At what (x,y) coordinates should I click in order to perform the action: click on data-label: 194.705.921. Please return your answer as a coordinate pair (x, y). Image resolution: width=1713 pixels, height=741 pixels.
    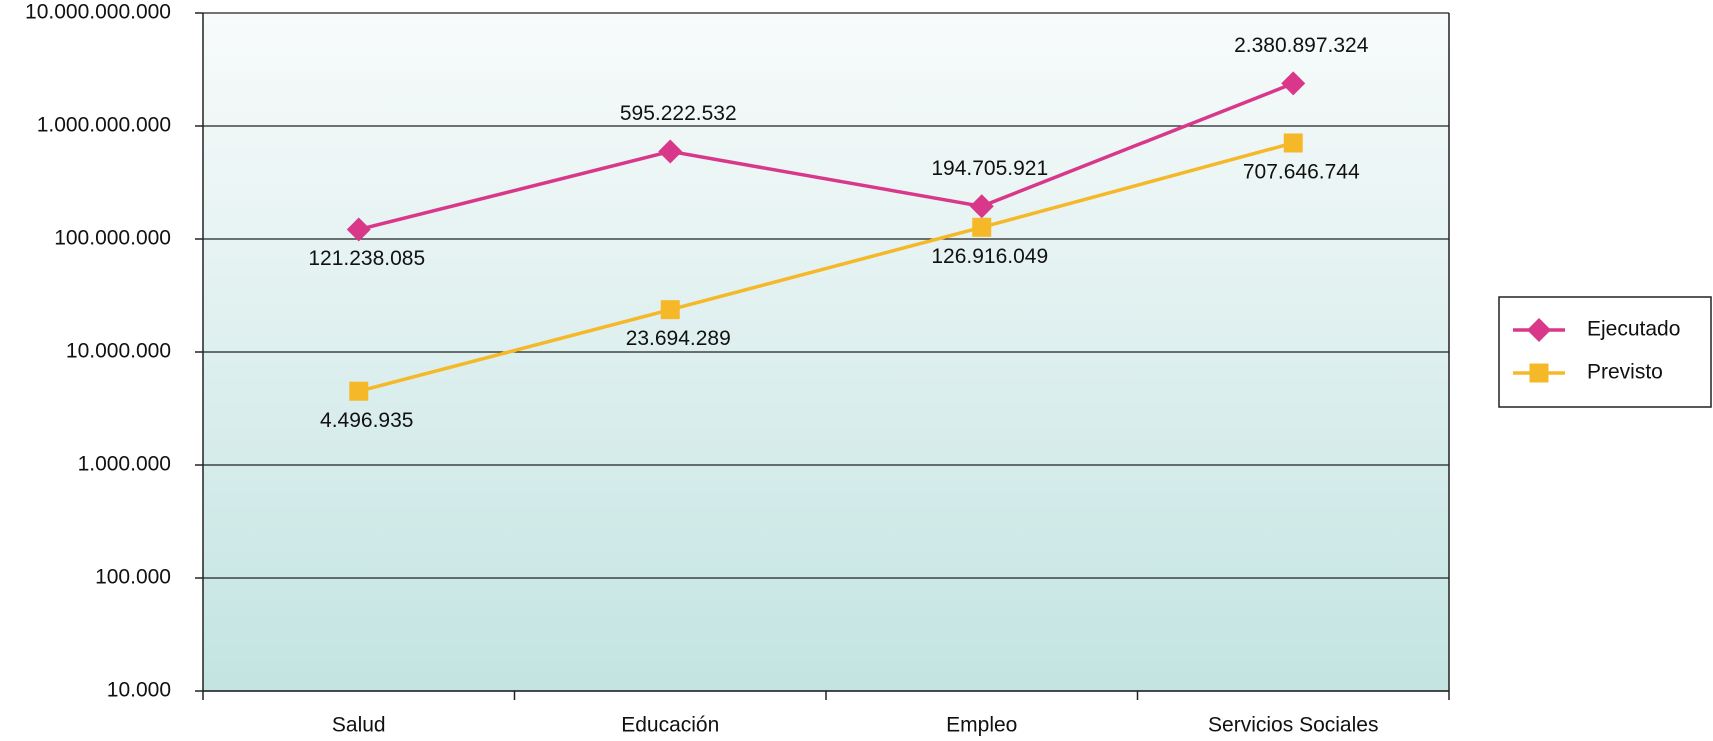
    Looking at the image, I should click on (989, 168).